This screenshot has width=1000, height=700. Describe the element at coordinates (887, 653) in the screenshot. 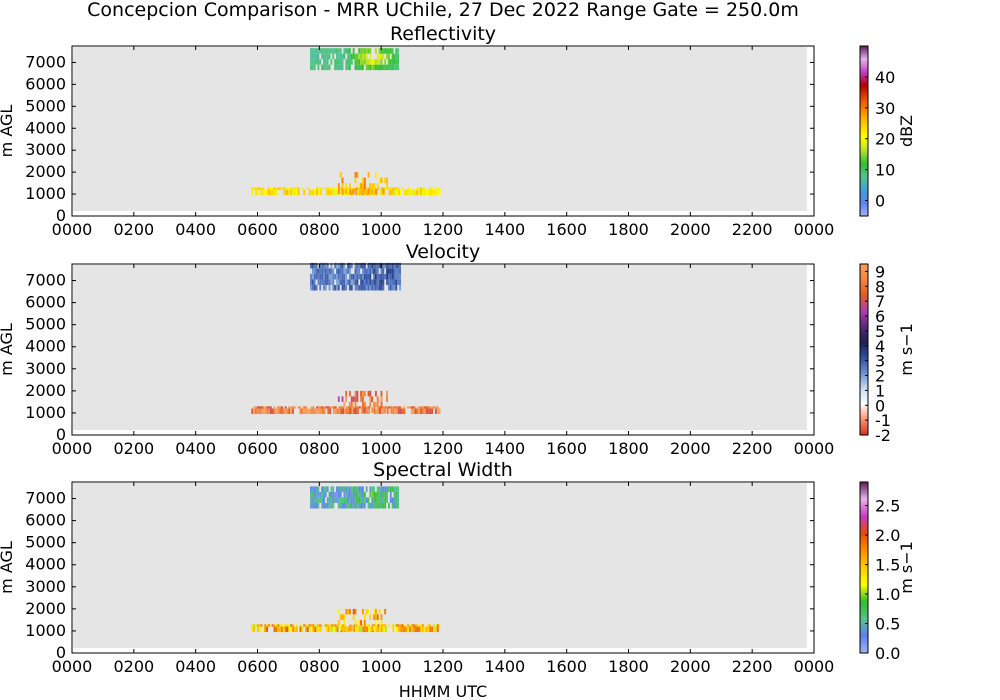

I see `colorbar-tick-label: 0.0` at that location.